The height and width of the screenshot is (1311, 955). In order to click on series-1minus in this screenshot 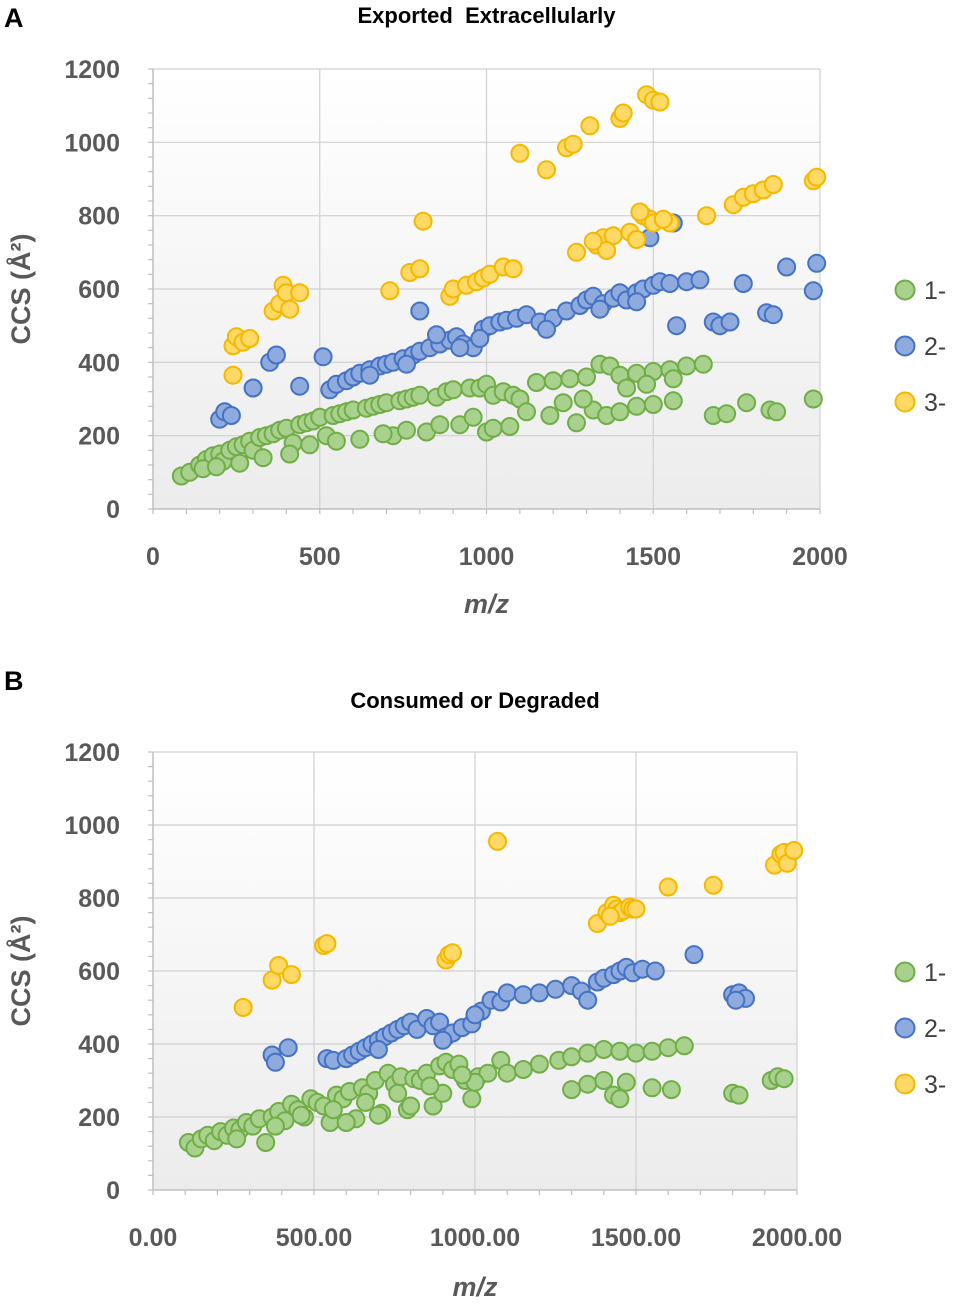, I will do `click(497, 420)`.